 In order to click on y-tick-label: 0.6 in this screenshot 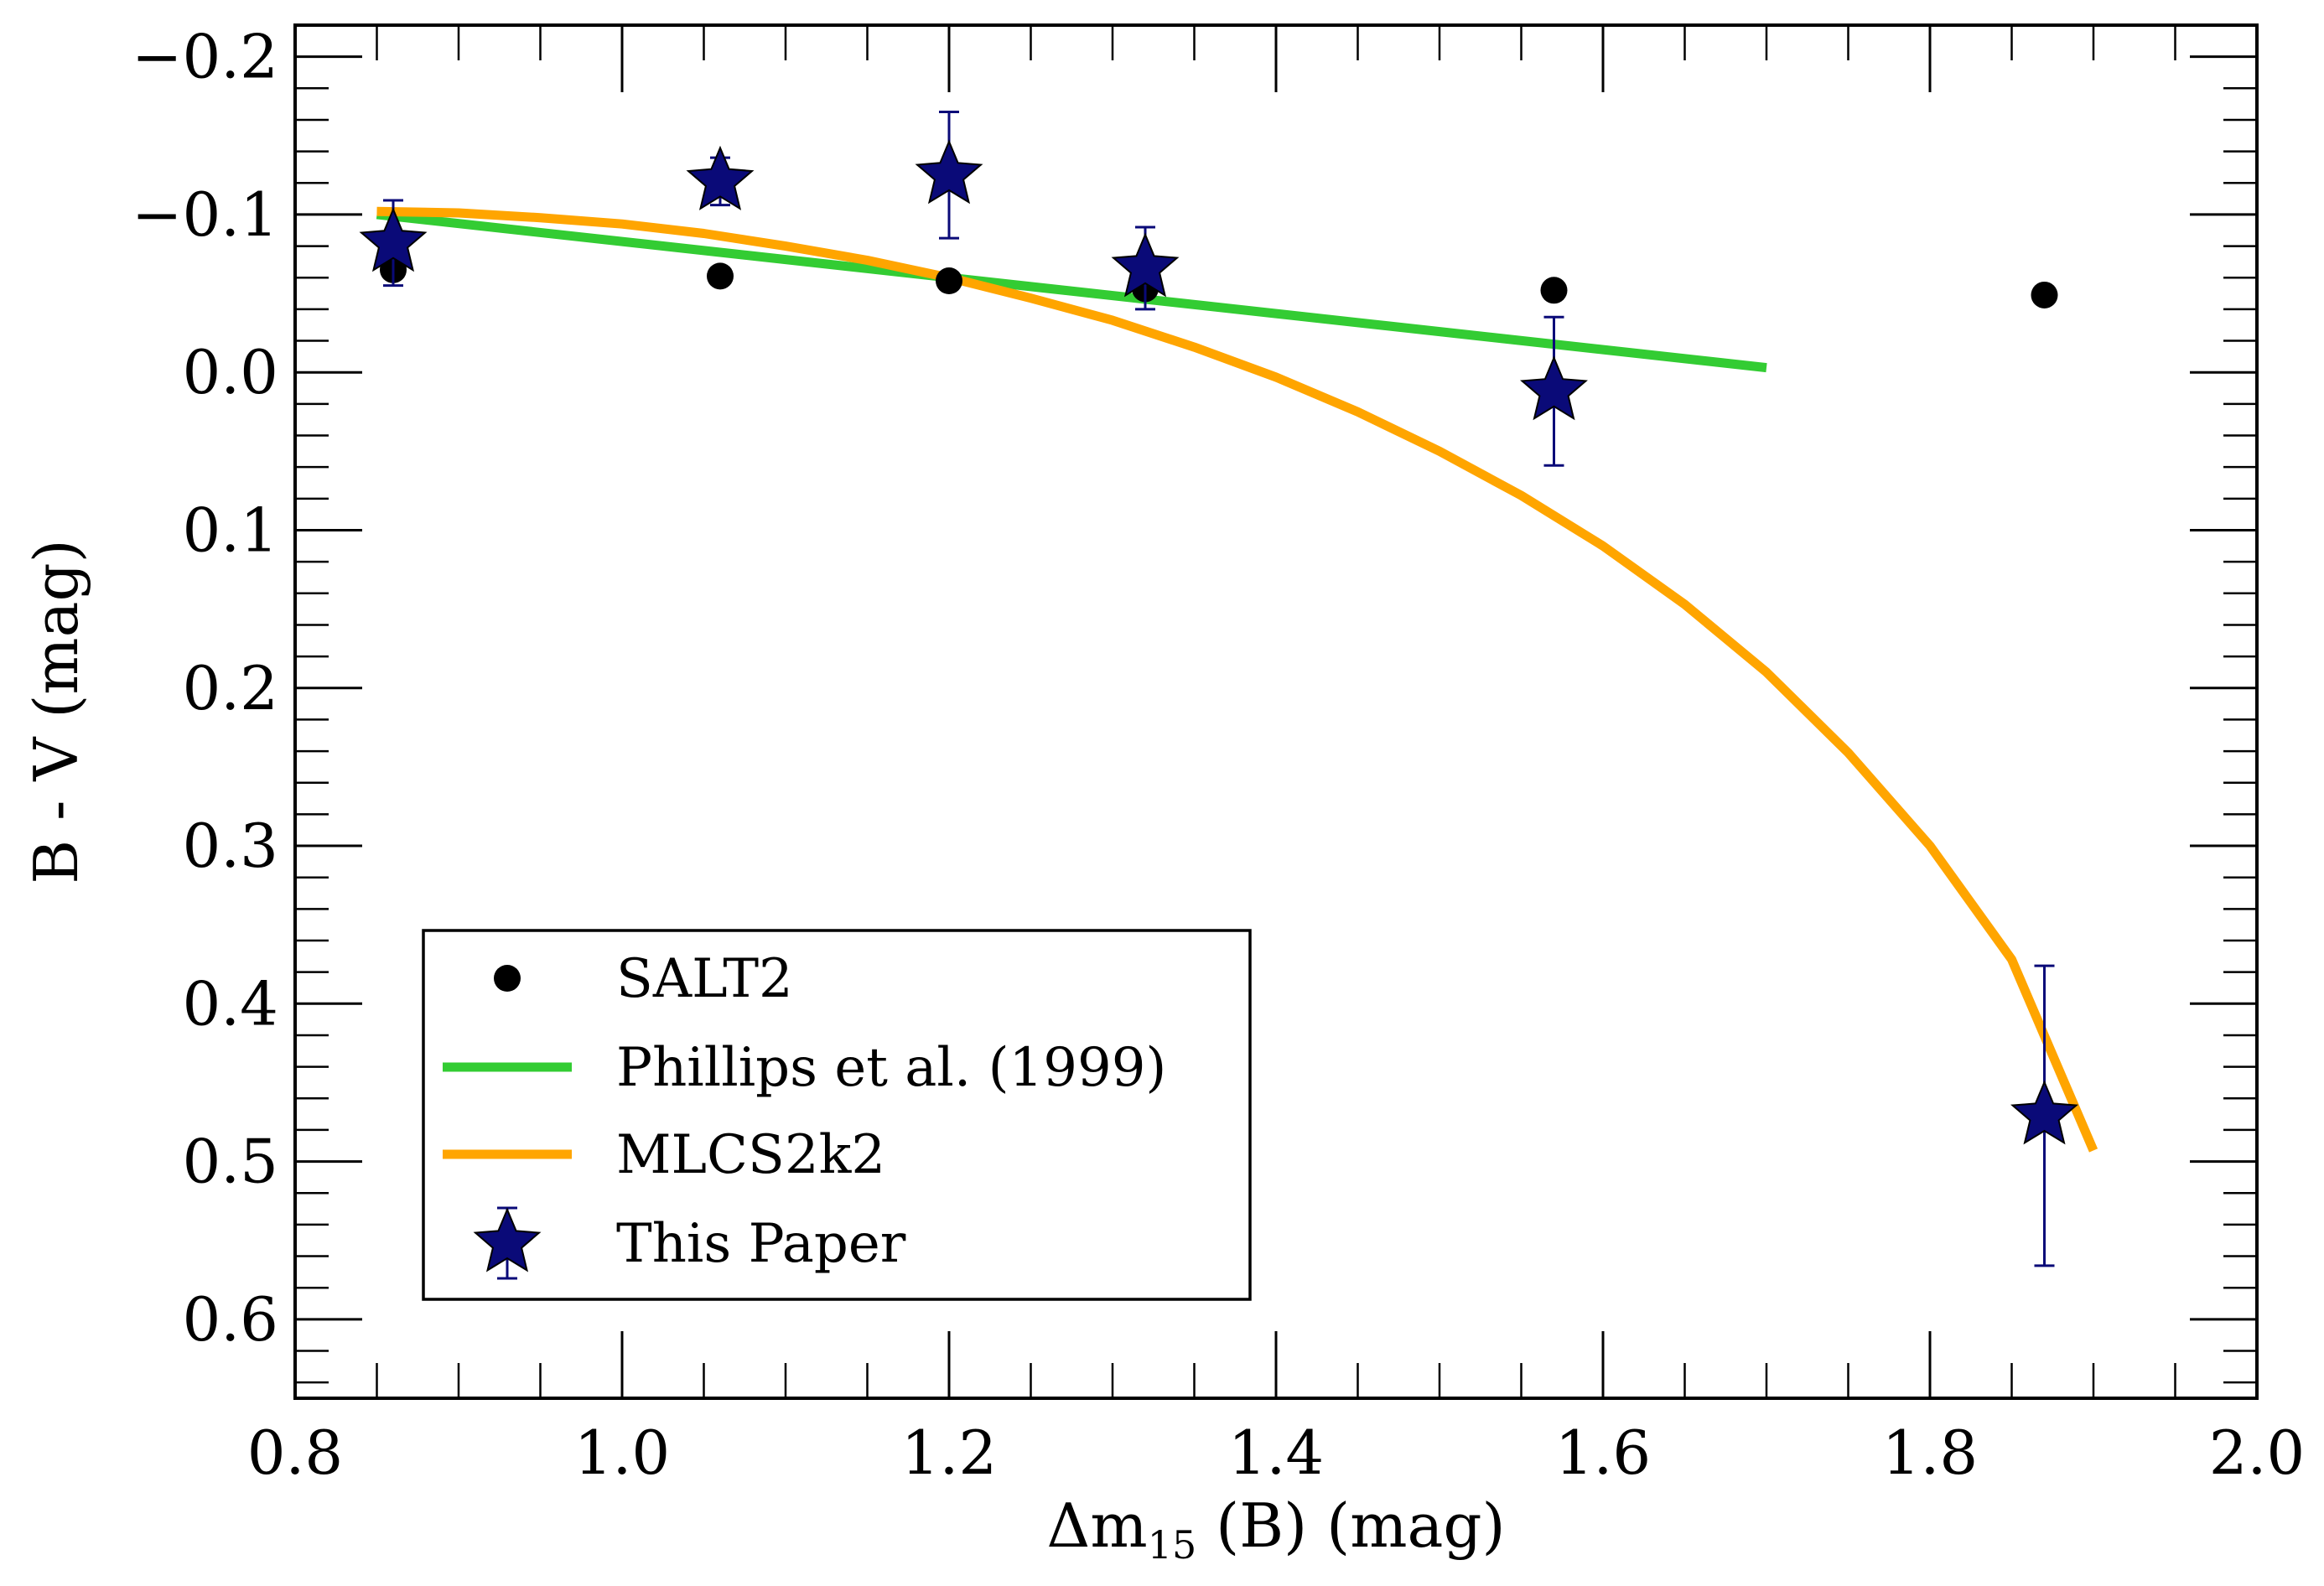, I will do `click(230, 1319)`.